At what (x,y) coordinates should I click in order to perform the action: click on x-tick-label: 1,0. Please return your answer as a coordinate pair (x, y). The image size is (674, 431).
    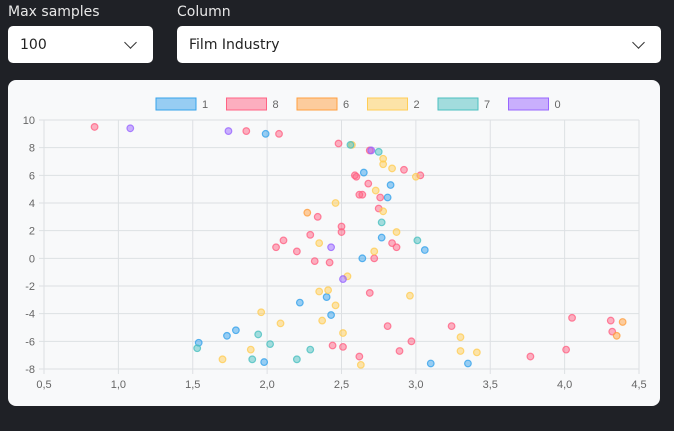
    Looking at the image, I should click on (118, 385).